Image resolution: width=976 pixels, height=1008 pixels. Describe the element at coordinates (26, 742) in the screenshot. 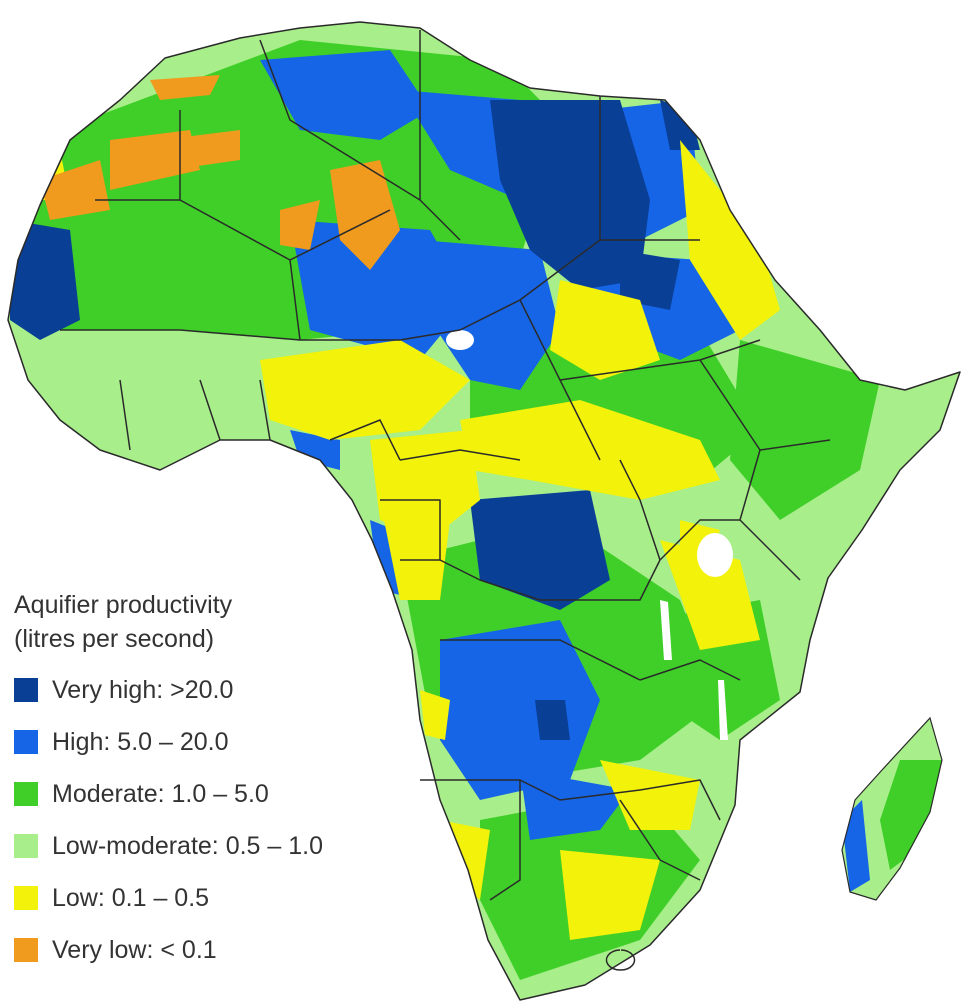

I see `legend-swatch-high` at that location.